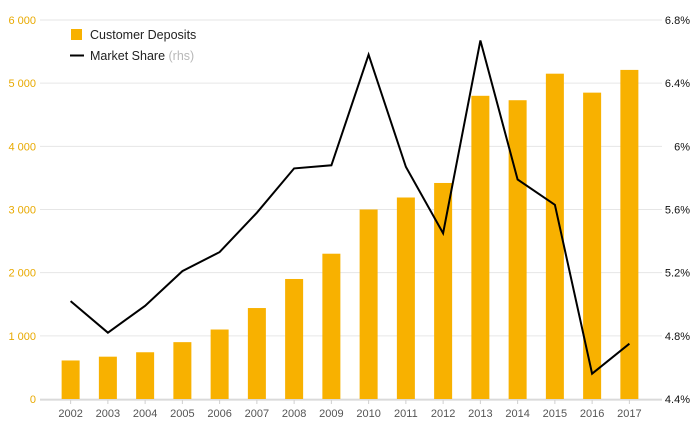  Describe the element at coordinates (182, 56) in the screenshot. I see `legend-label-market-share-suffix: (rhs)` at that location.